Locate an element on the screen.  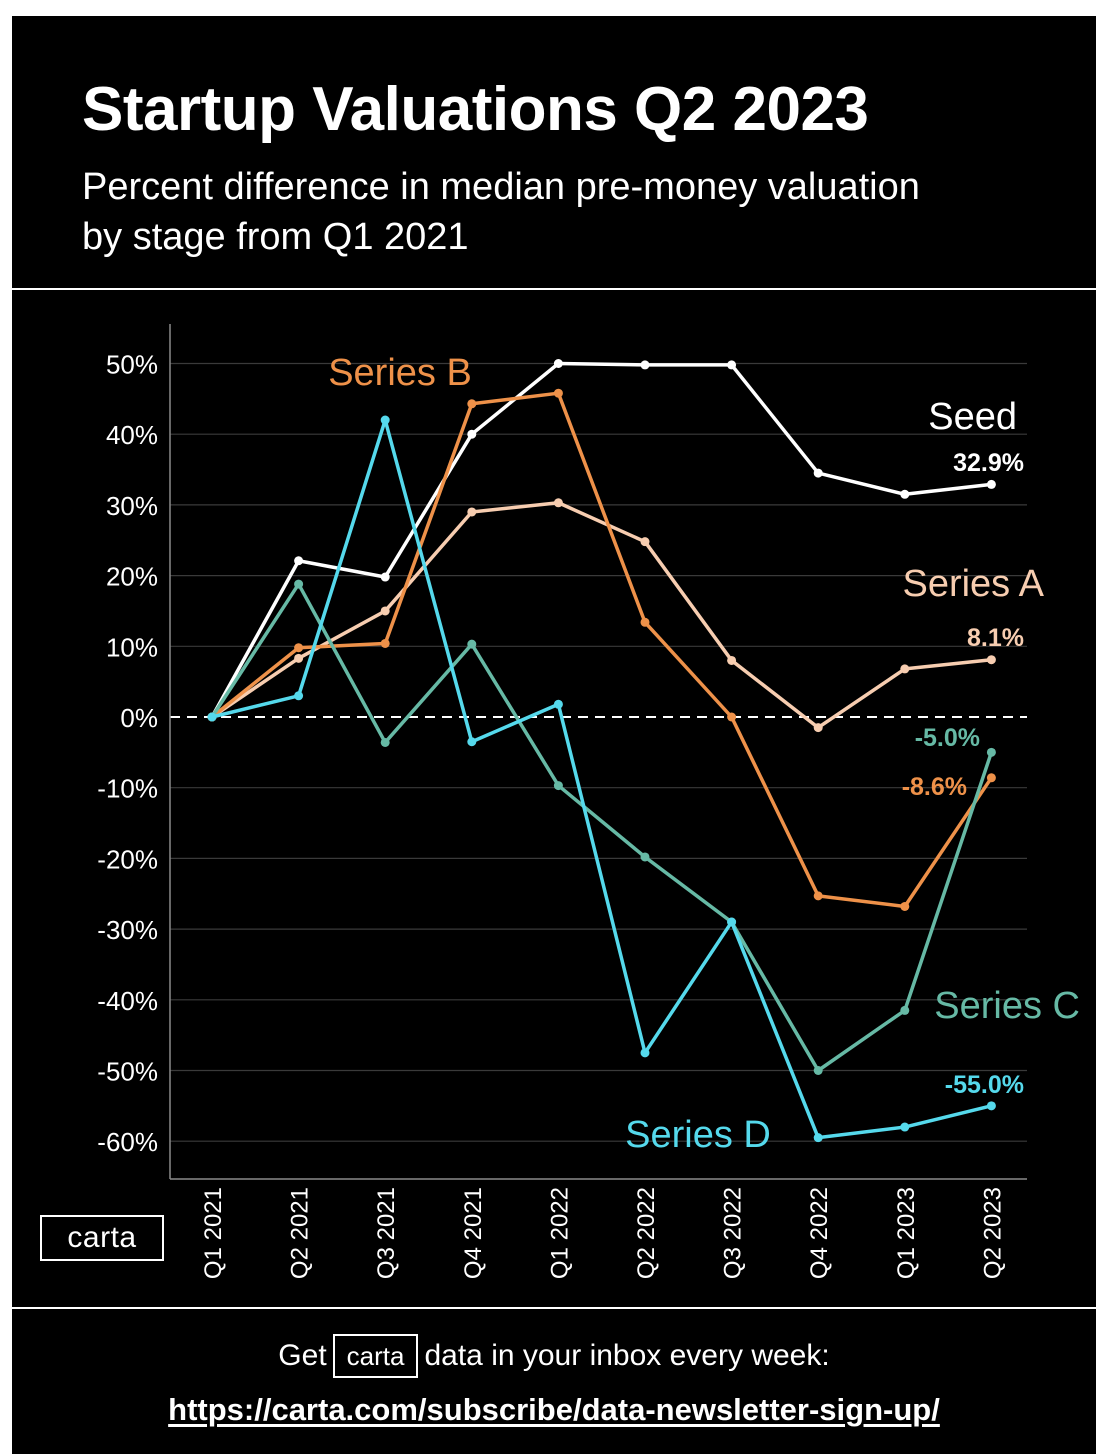
footer-divider is located at coordinates (554, 1308).